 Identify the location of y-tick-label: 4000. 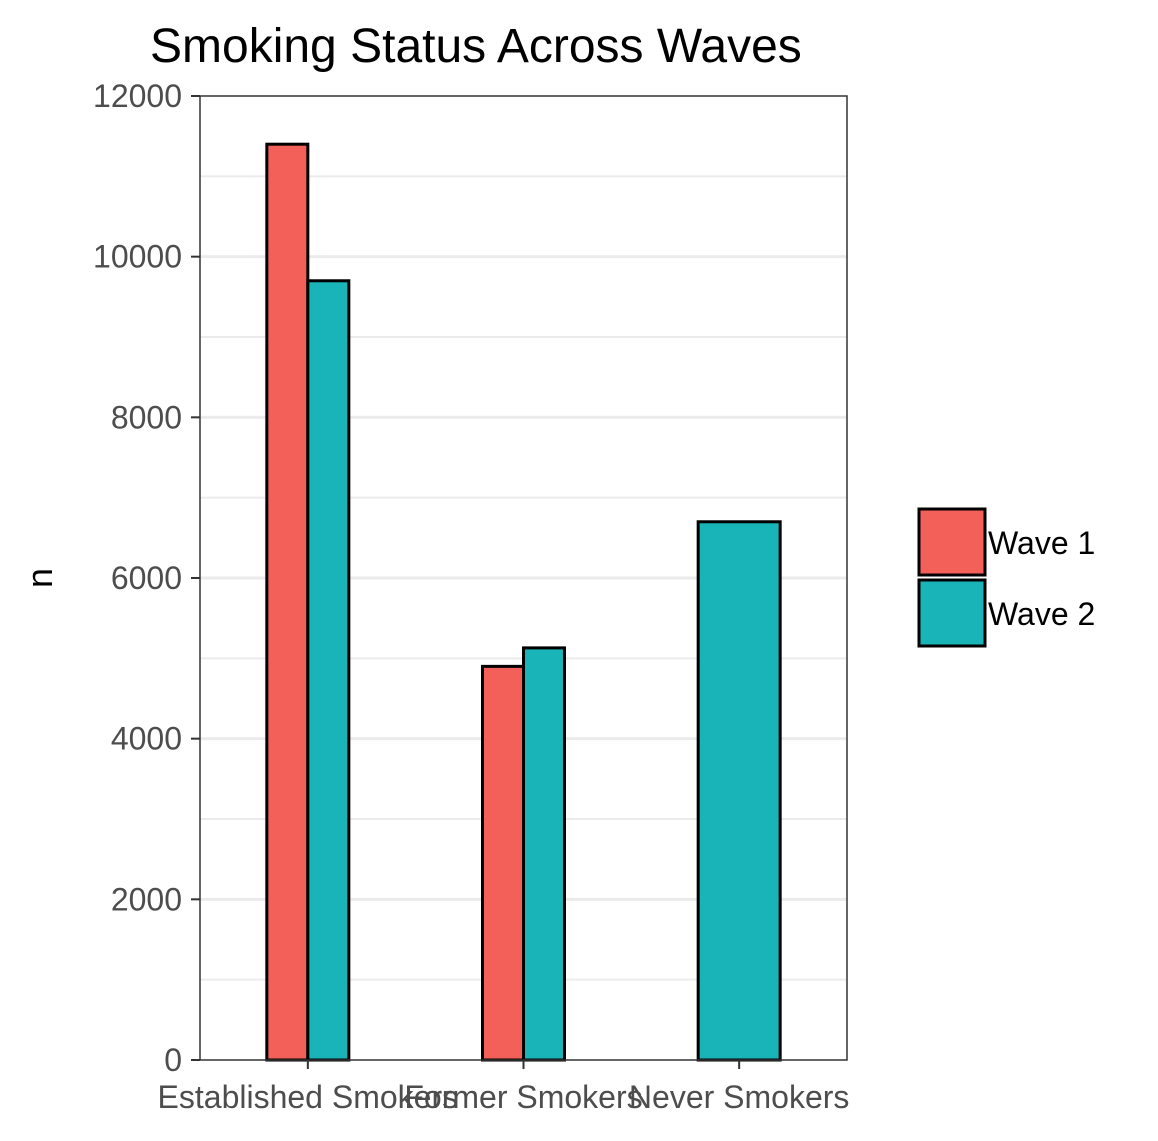
(146, 739).